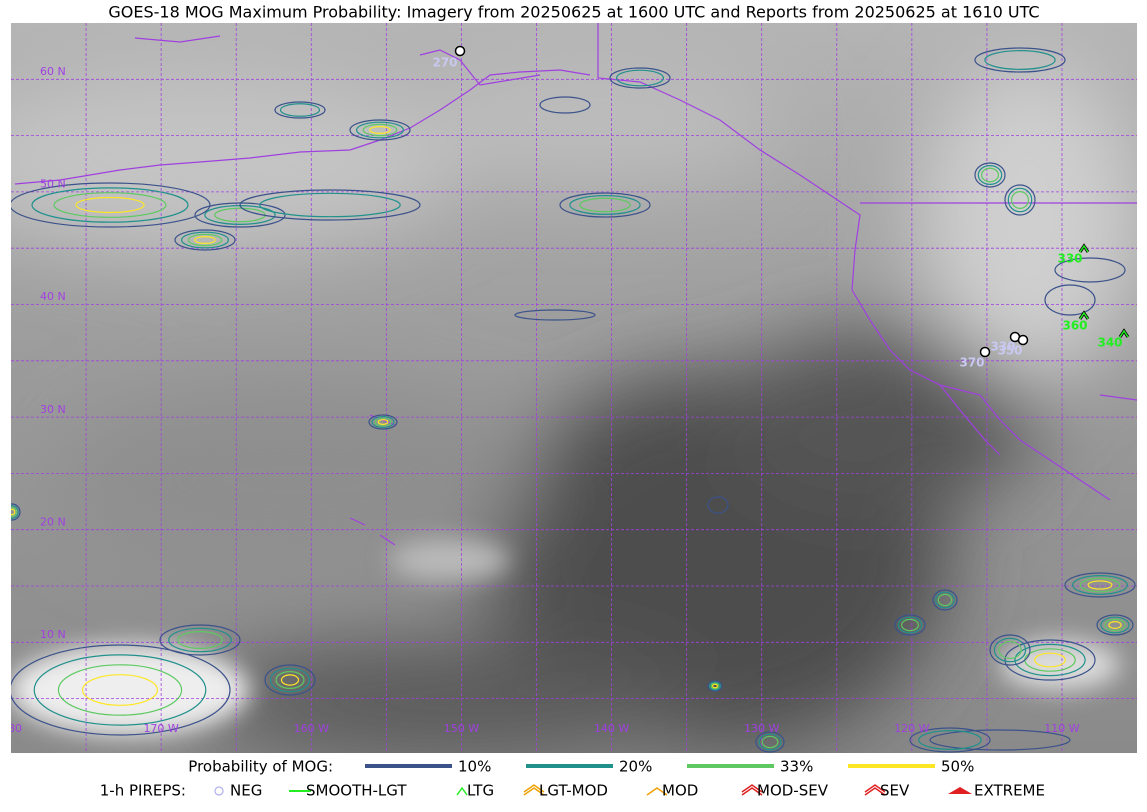 This screenshot has height=812, width=1147. I want to click on lon-label: 110 W, so click(1061, 728).